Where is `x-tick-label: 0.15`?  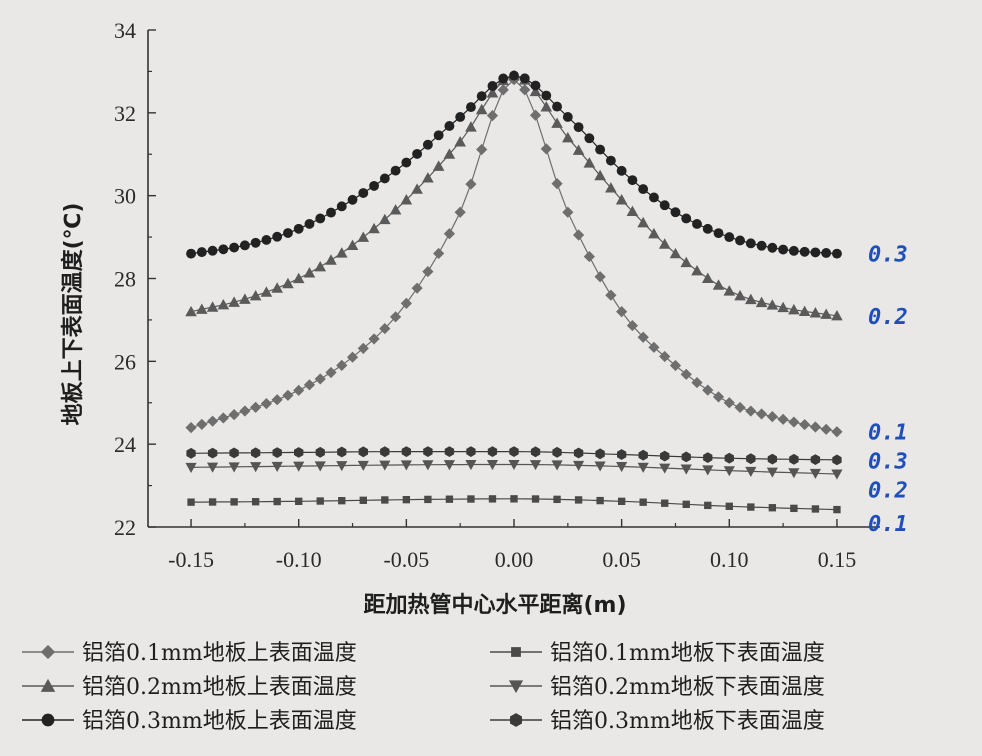
x-tick-label: 0.15 is located at coordinates (837, 559).